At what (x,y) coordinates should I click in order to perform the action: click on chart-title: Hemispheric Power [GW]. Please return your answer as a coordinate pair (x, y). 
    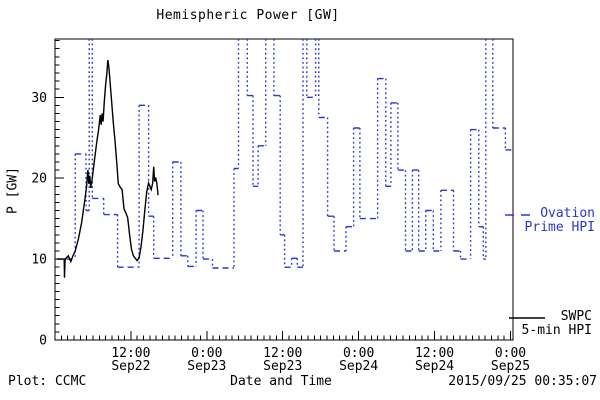
    Looking at the image, I should click on (248, 15).